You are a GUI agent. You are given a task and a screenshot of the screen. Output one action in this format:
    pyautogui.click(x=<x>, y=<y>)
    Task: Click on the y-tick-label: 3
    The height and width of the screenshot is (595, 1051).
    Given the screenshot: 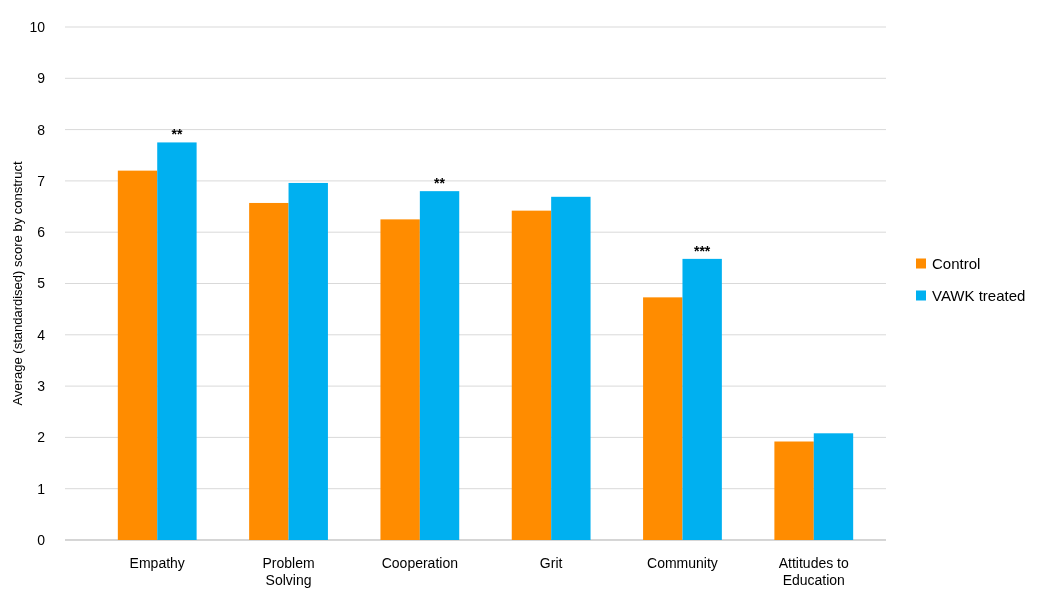 What is the action you would take?
    pyautogui.click(x=41, y=386)
    